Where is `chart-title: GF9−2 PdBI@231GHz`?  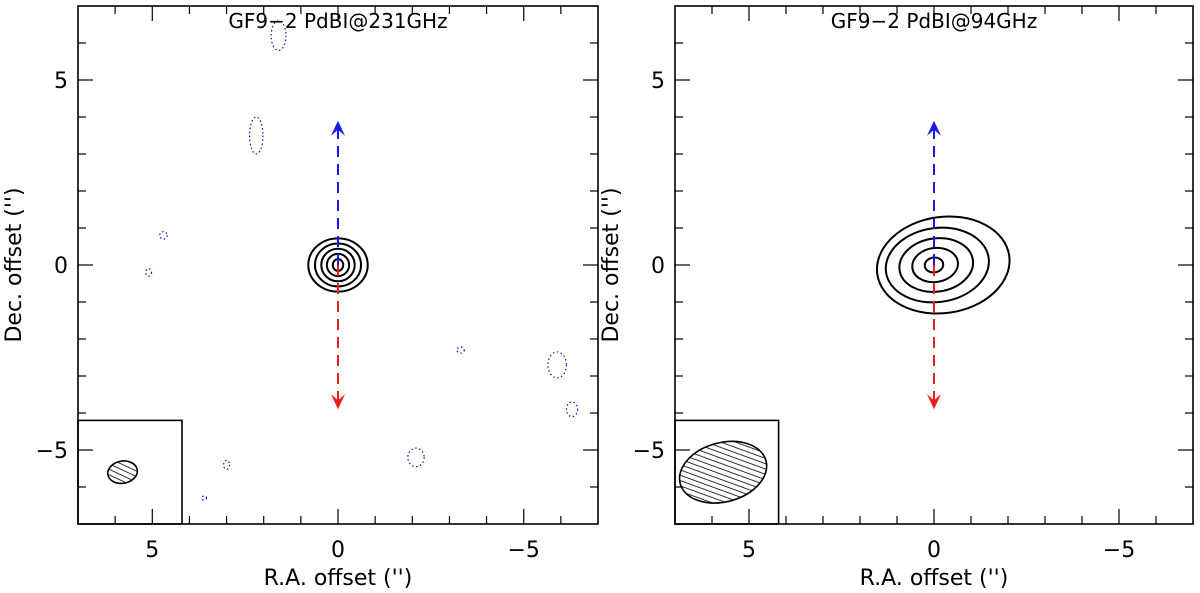 chart-title: GF9−2 PdBI@231GHz is located at coordinates (337, 21).